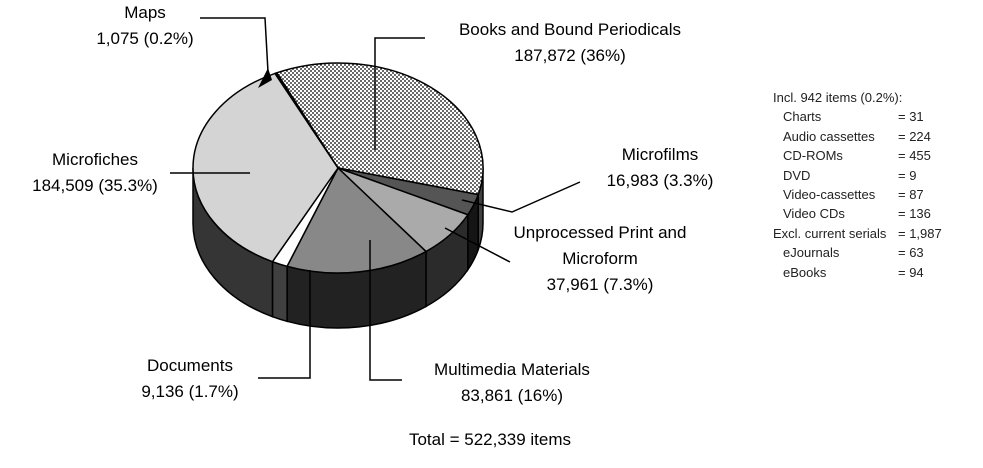 This screenshot has height=468, width=983. I want to click on note-value: = 224, so click(914, 136).